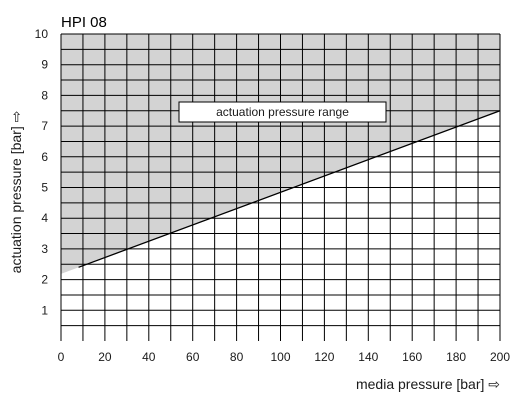  Describe the element at coordinates (324, 357) in the screenshot. I see `x-tick-label: 120` at that location.